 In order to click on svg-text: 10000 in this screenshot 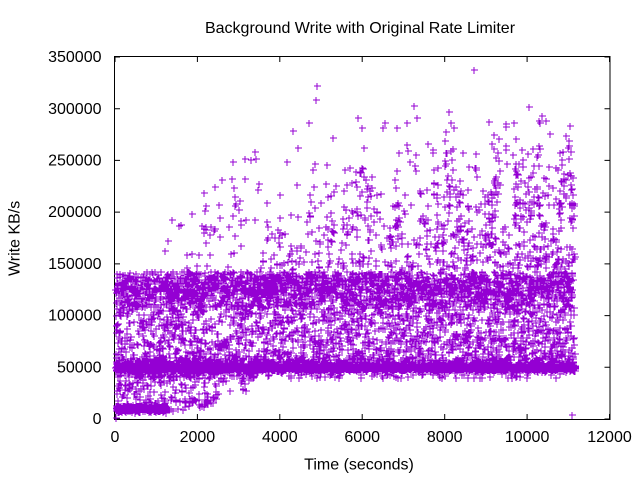, I will do `click(527, 437)`.